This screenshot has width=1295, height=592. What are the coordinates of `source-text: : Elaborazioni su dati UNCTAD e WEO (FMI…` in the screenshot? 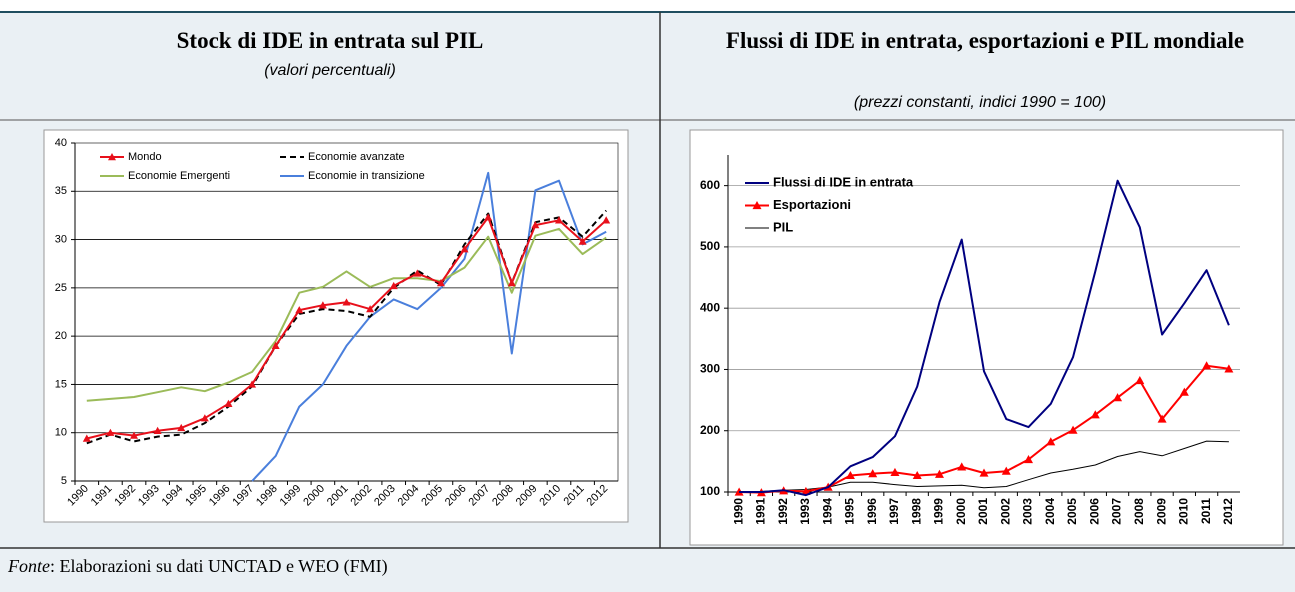 It's located at (219, 566).